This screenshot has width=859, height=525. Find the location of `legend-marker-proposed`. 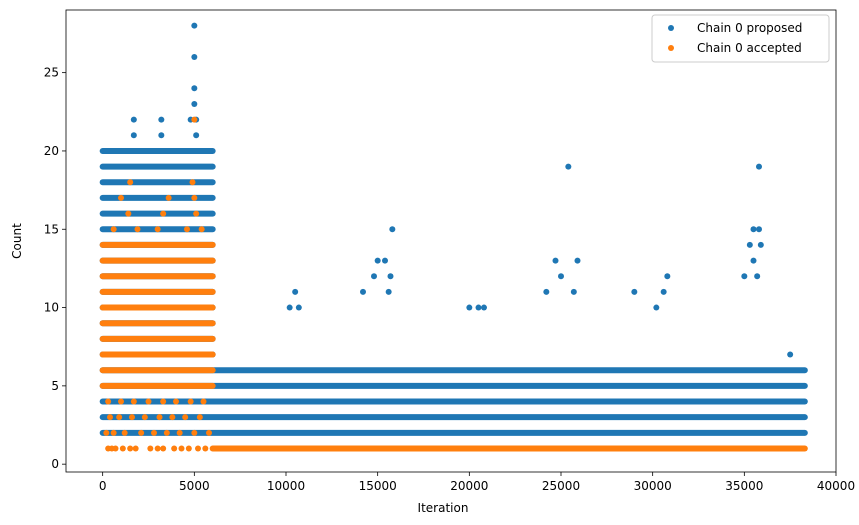

legend-marker-proposed is located at coordinates (671, 28).